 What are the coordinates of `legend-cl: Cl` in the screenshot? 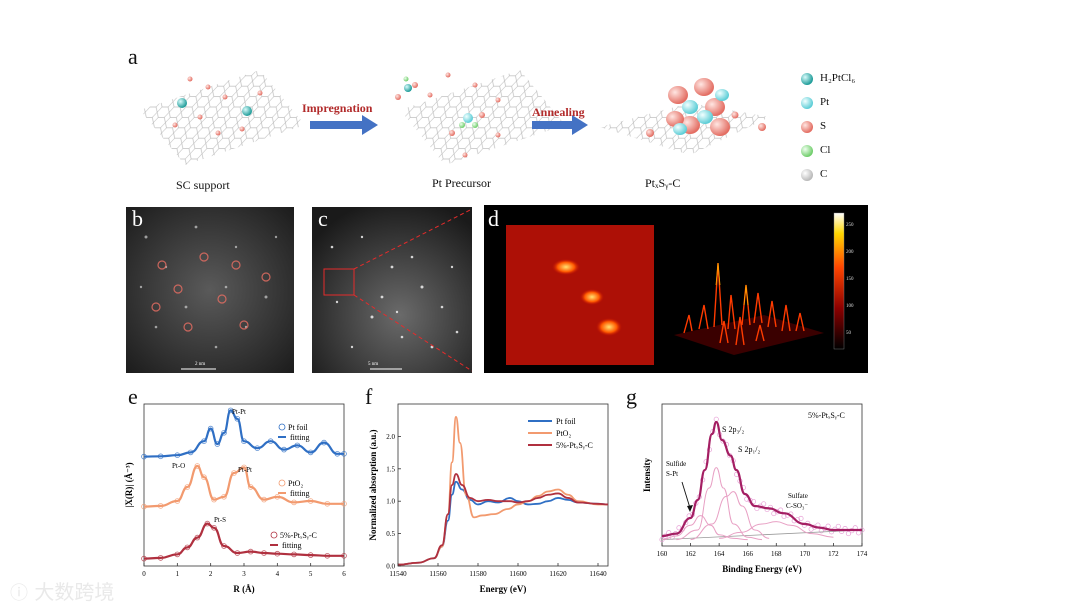 It's located at (825, 150).